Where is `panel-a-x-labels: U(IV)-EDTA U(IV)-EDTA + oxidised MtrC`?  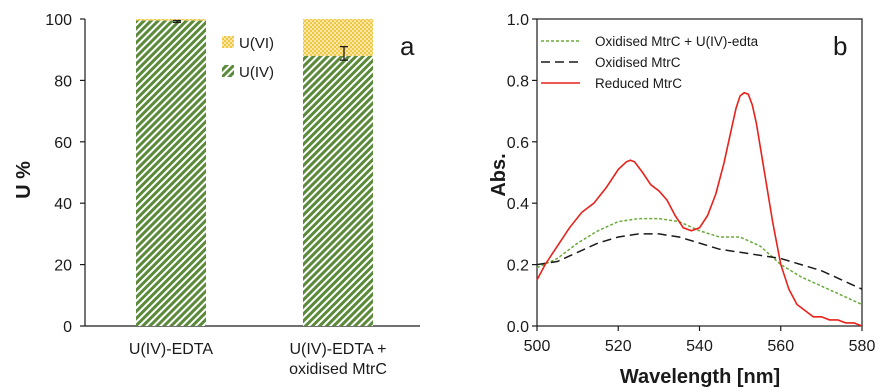 panel-a-x-labels: U(IV)-EDTA U(IV)-EDTA + oxidised MtrC is located at coordinates (258, 359).